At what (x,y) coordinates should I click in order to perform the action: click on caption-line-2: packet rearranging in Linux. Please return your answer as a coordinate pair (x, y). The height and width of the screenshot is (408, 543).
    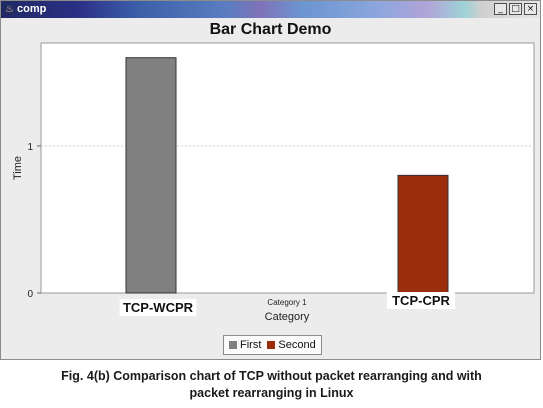
    Looking at the image, I should click on (271, 393).